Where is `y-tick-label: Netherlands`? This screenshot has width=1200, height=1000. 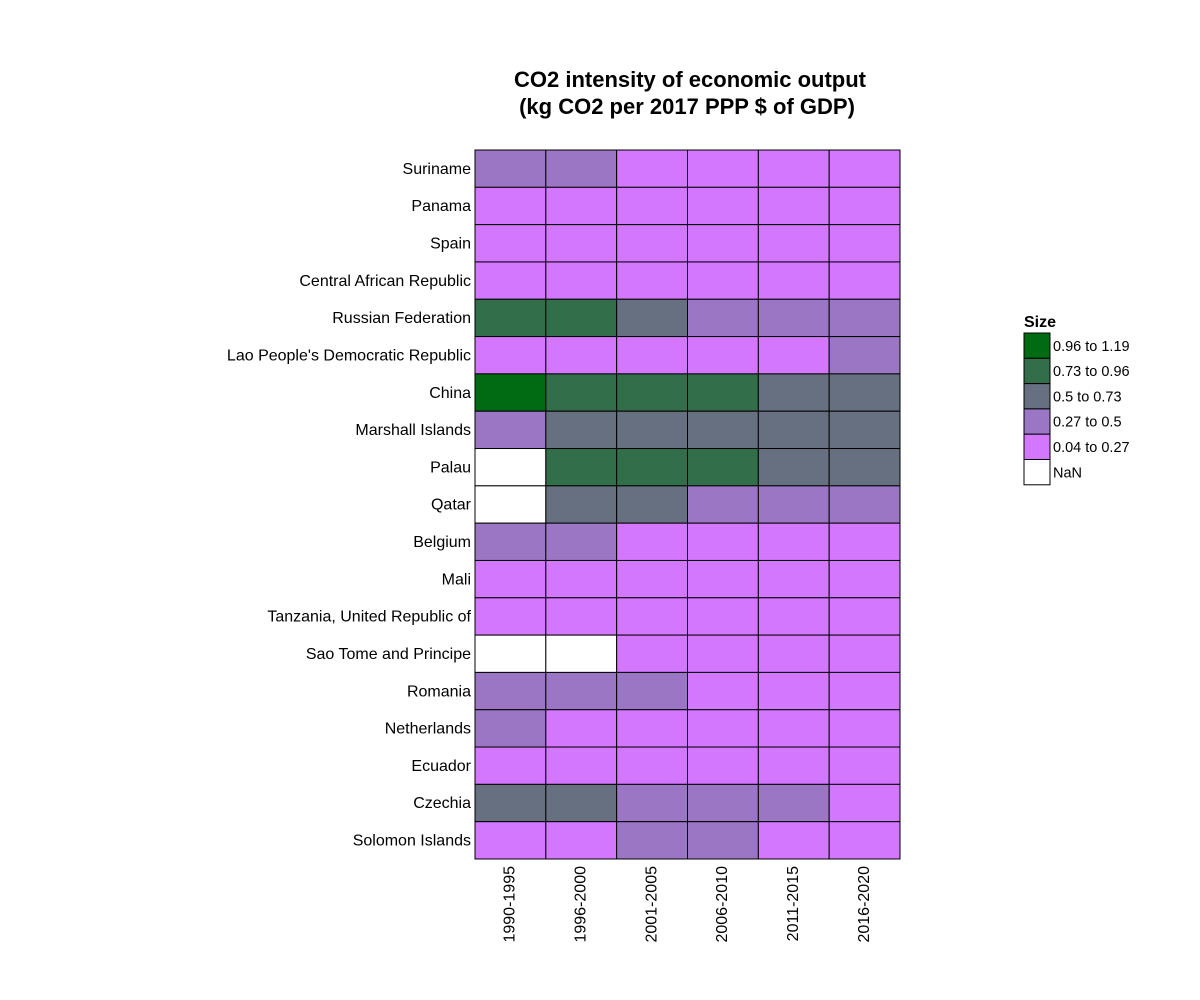
y-tick-label: Netherlands is located at coordinates (428, 729).